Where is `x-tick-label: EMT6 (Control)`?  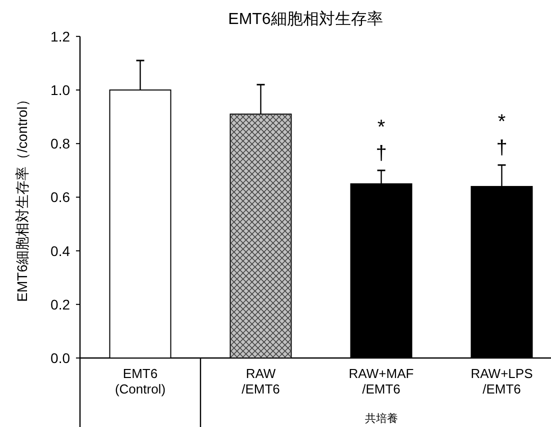 x-tick-label: EMT6 (Control) is located at coordinates (140, 381).